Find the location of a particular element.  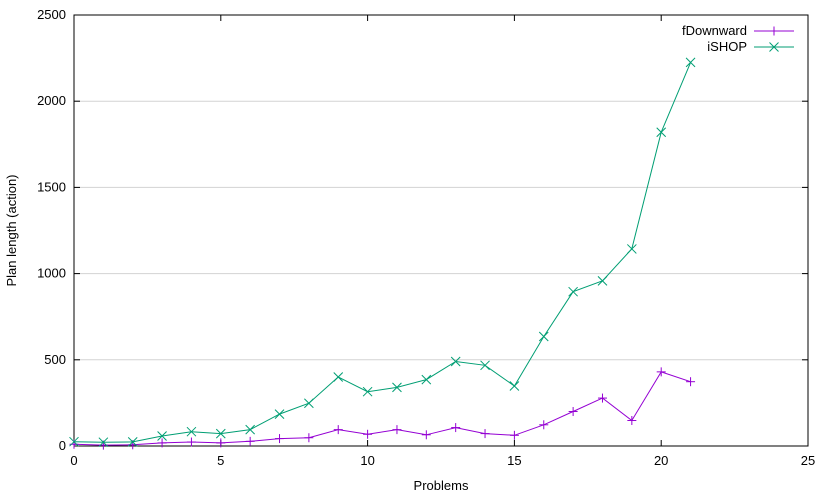

legend-item-iSHOP: iSHOP is located at coordinates (750, 46).